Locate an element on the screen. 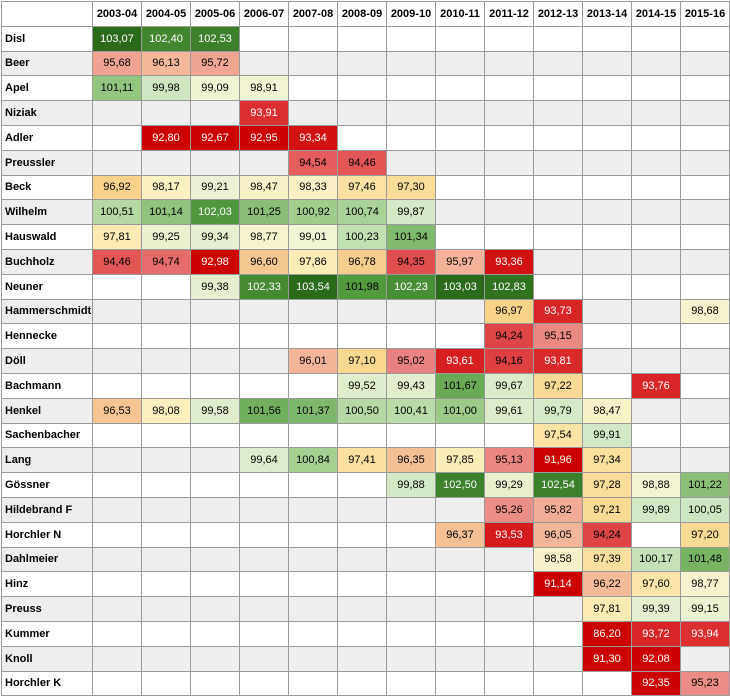 The image size is (730, 696). heatmap-cell: 100,41 is located at coordinates (411, 410).